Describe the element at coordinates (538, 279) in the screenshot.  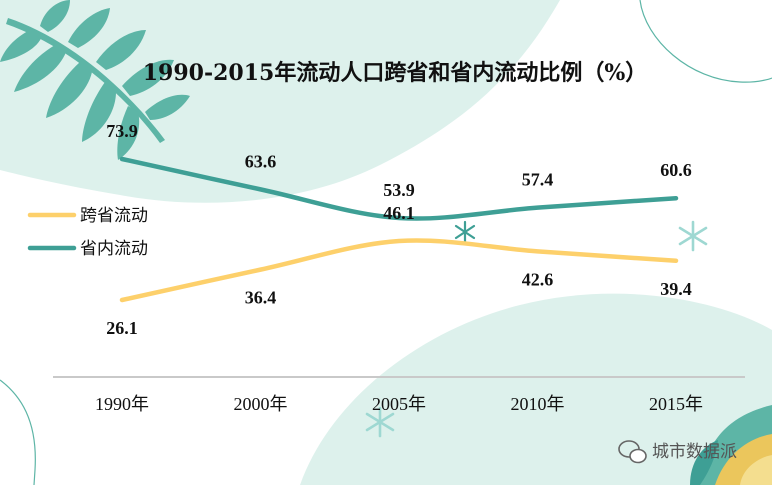
I see `data-label: 42.6` at that location.